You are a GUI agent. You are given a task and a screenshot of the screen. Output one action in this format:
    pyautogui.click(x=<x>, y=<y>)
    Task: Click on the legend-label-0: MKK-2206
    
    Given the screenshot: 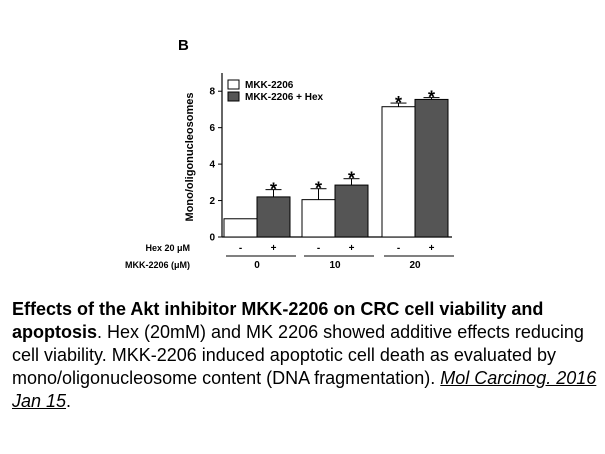 What is the action you would take?
    pyautogui.click(x=269, y=85)
    